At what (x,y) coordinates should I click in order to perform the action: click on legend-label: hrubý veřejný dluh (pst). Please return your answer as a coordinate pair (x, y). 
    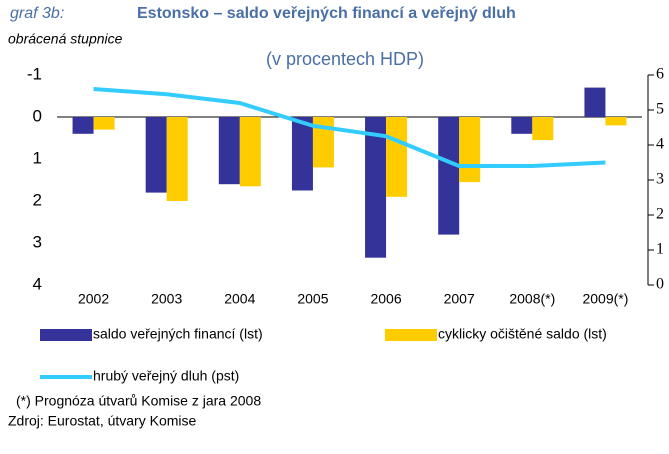
    Looking at the image, I should click on (166, 376).